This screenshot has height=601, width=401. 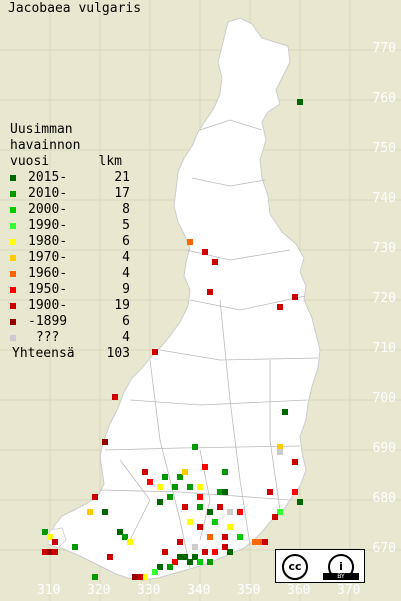 What do you see at coordinates (384, 348) in the screenshot?
I see `northing-label: 710` at bounding box center [384, 348].